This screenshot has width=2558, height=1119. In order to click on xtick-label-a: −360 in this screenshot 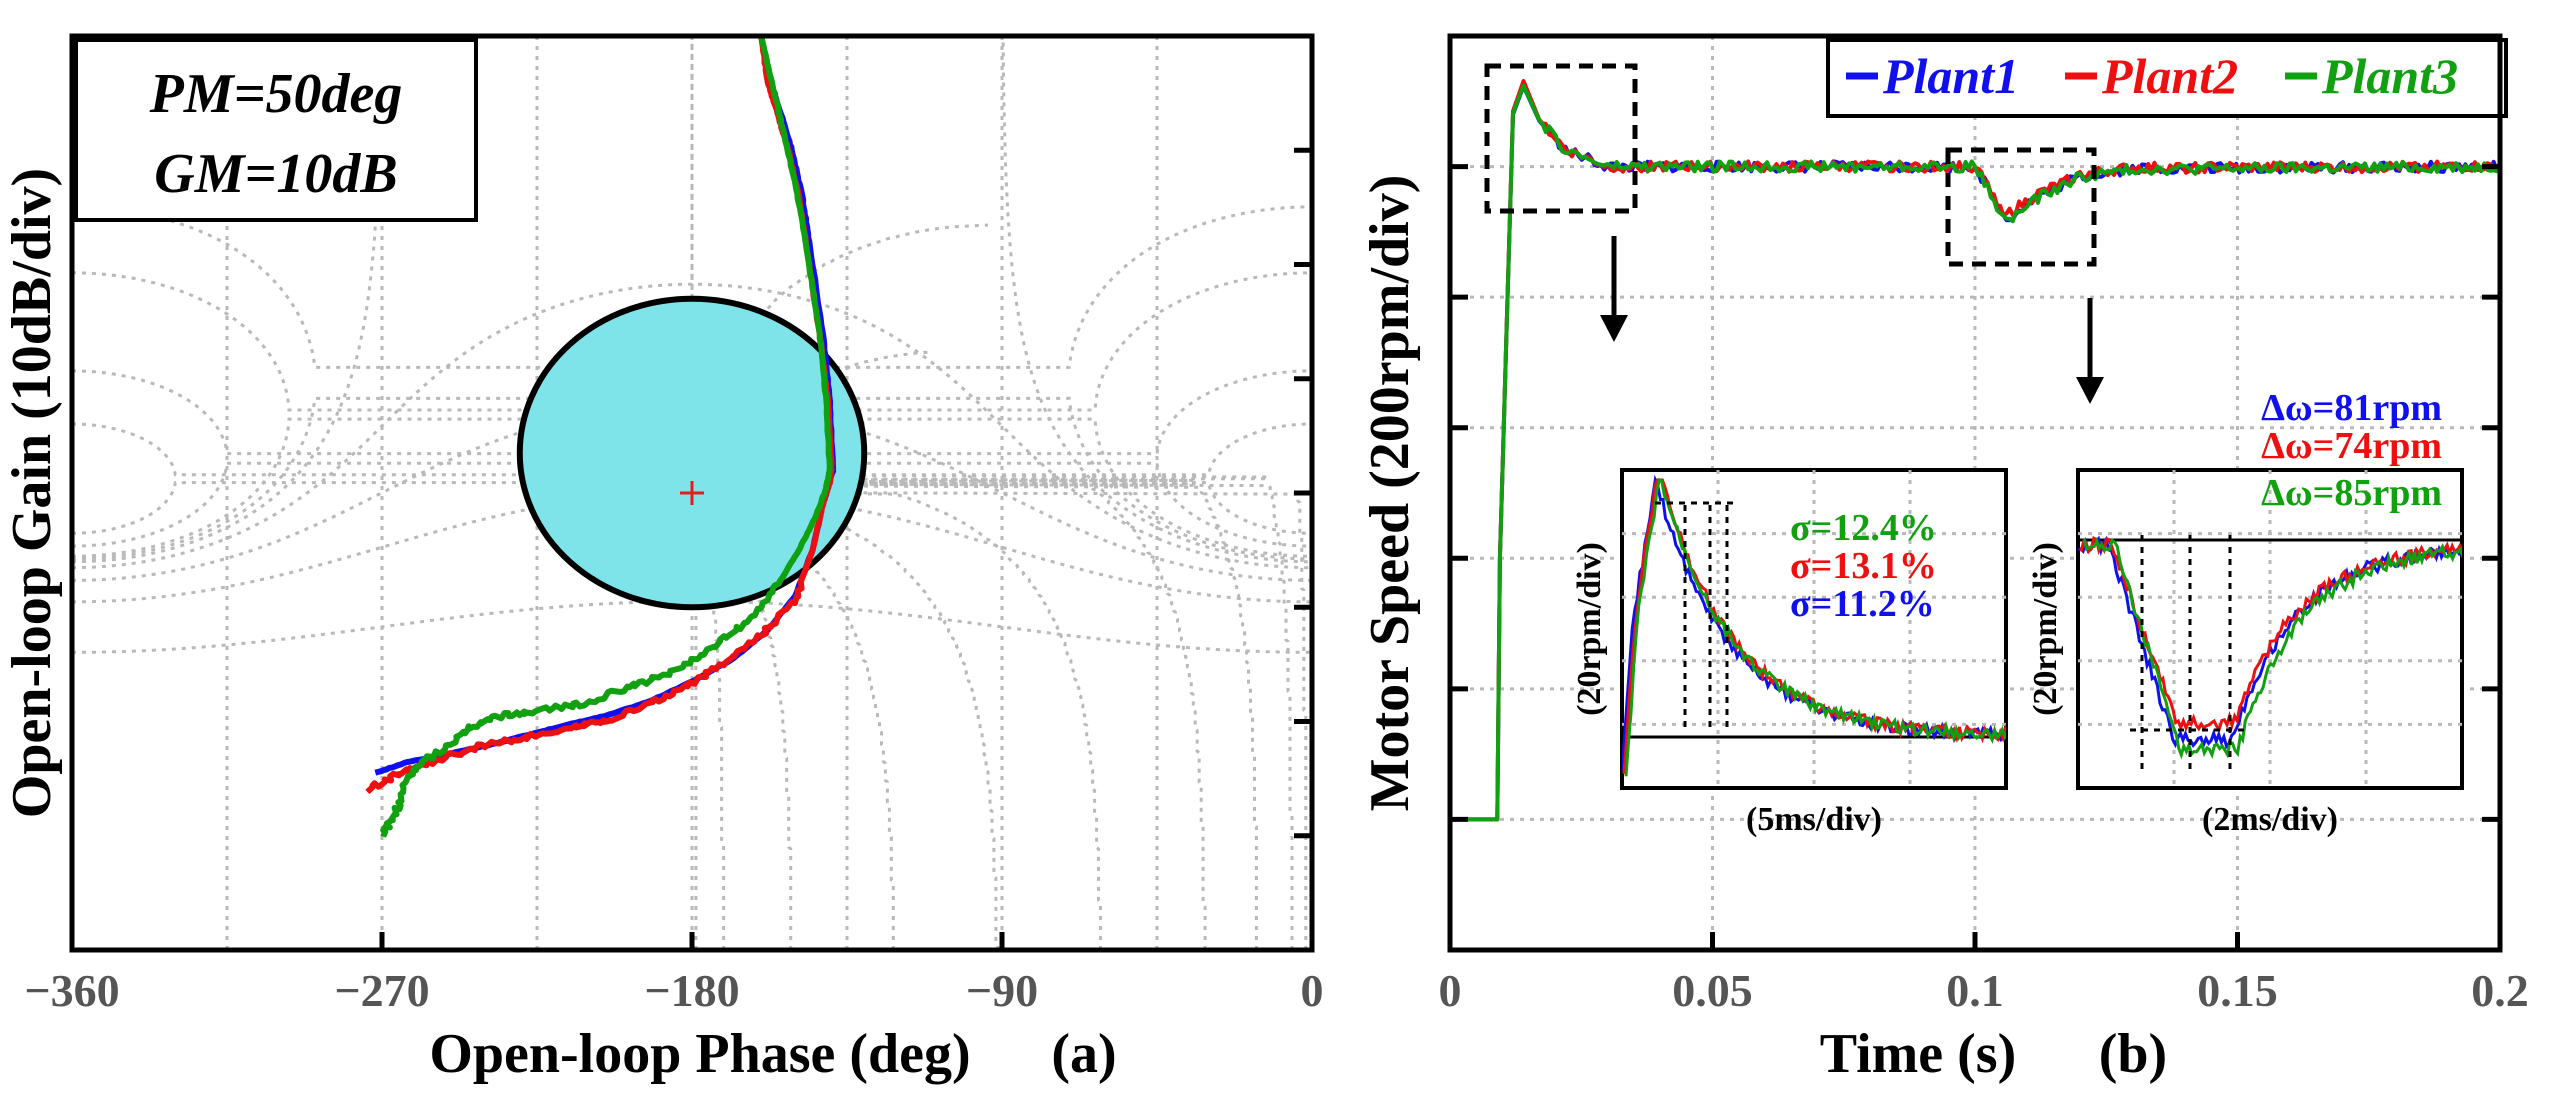, I will do `click(71, 990)`.